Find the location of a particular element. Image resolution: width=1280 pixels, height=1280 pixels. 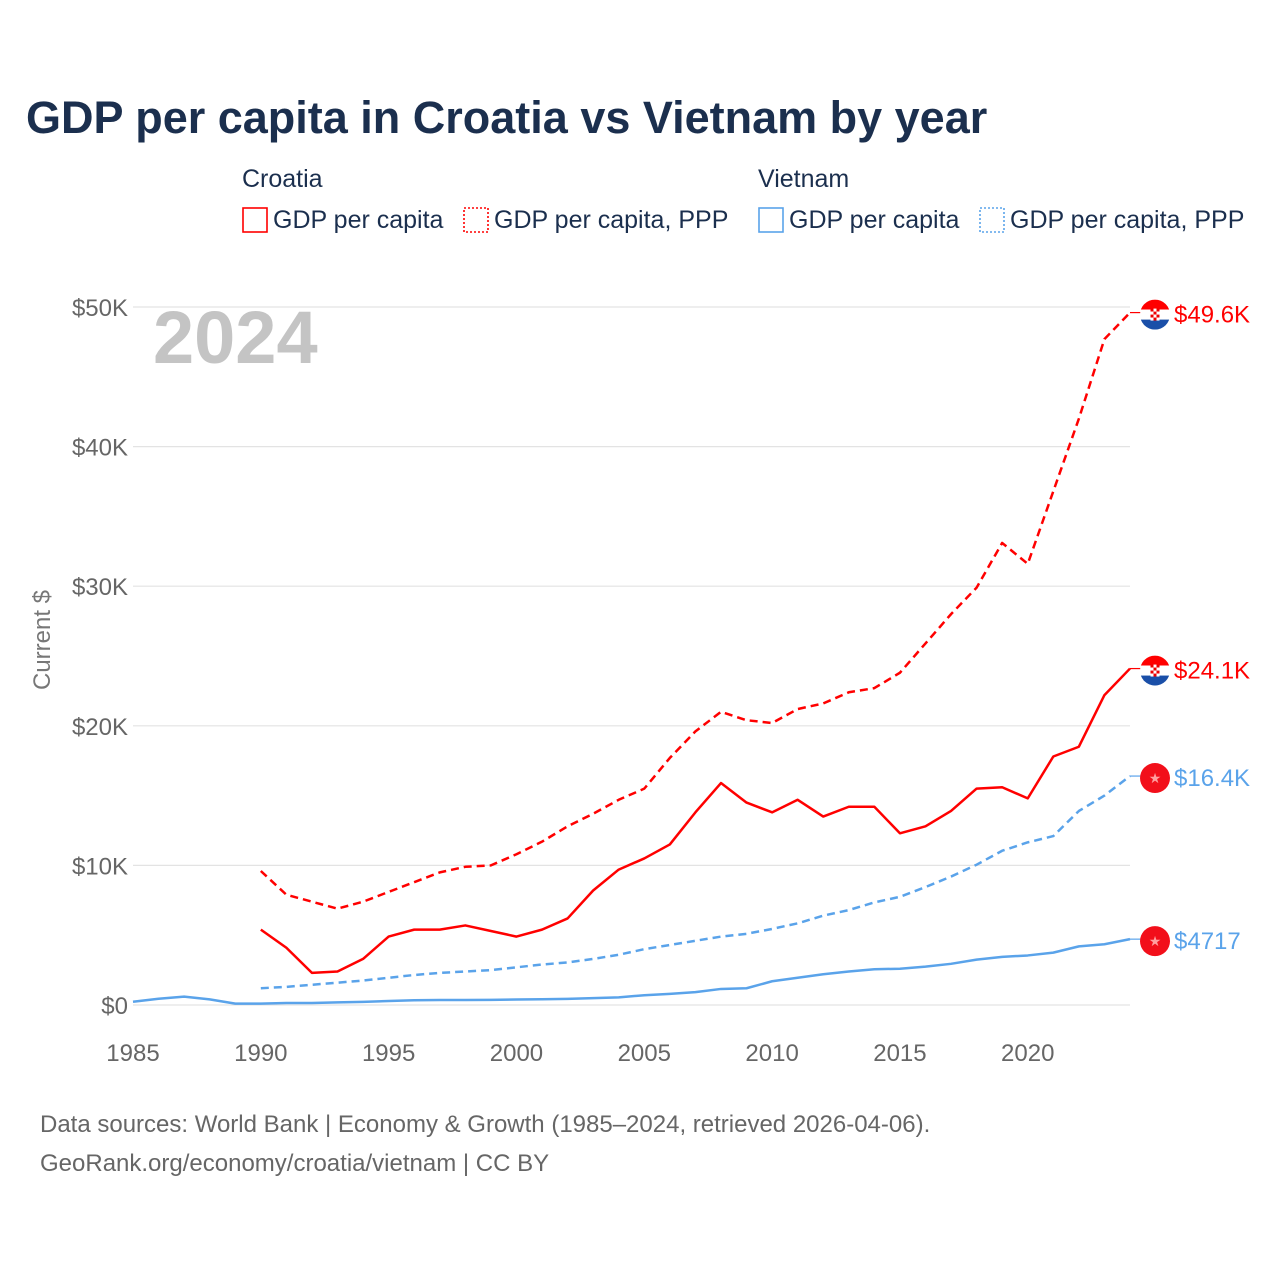

x-tick-label: 2015 is located at coordinates (899, 1053).